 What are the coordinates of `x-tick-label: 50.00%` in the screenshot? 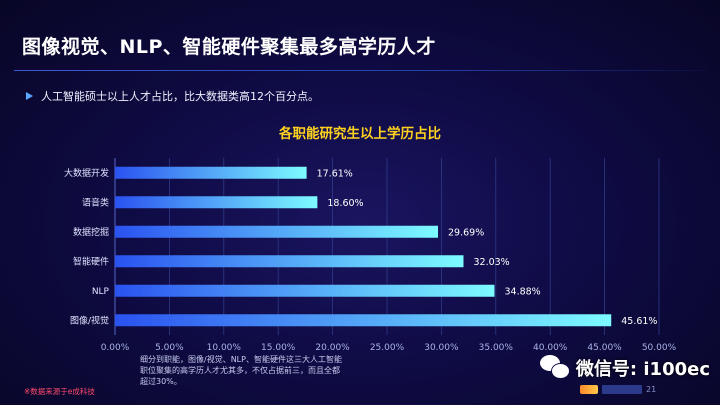 It's located at (659, 348).